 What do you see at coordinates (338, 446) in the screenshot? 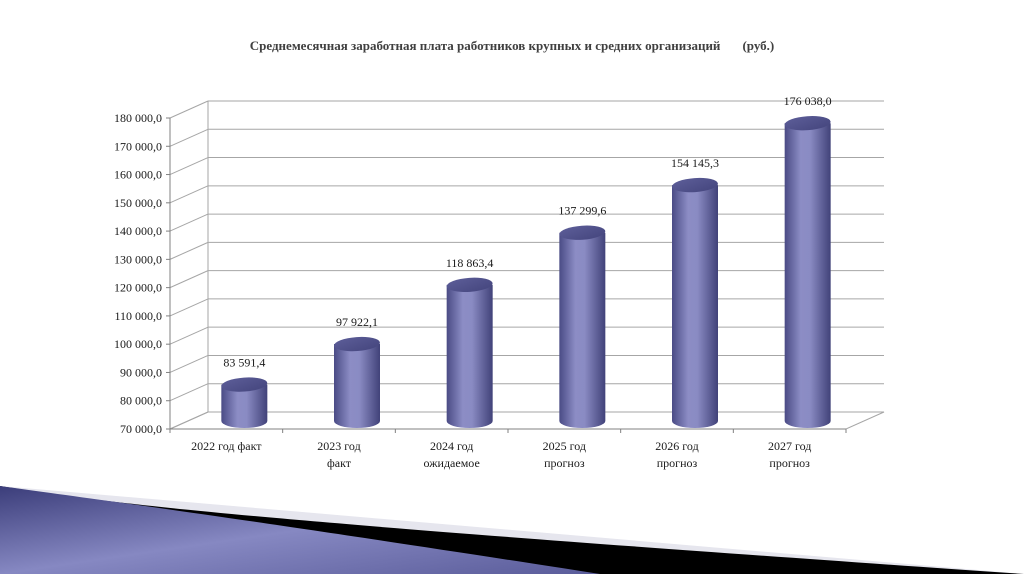
I see `category-label: 2023 год` at bounding box center [338, 446].